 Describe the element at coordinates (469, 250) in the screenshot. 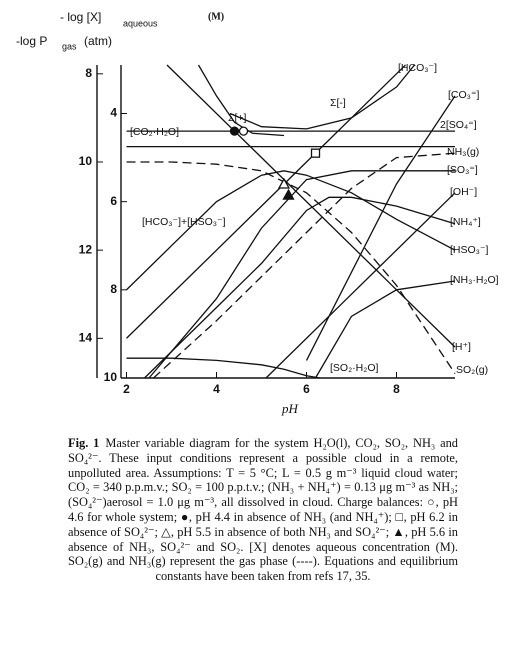

I see `series-label: [HSO₃⁻]` at that location.